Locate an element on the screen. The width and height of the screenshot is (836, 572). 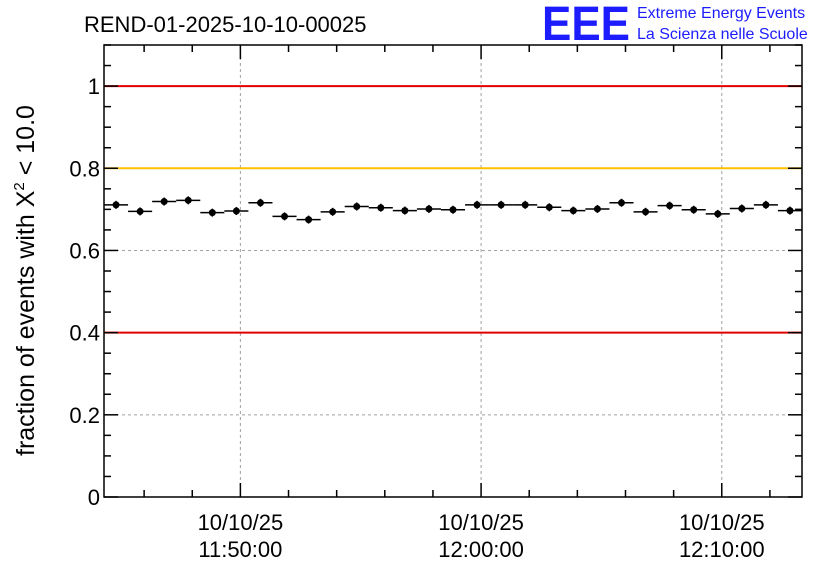
x-tick-time-label: 12:10:00 is located at coordinates (722, 549).